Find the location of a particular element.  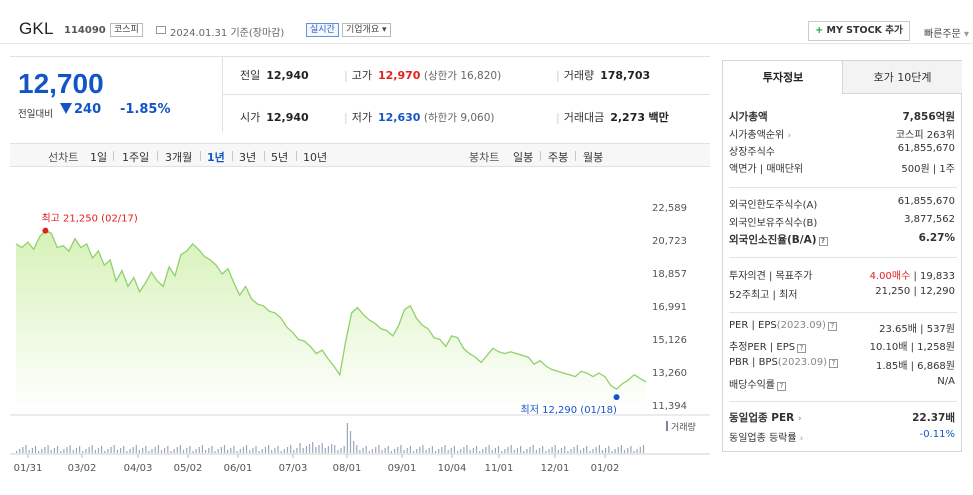

volume: | 거래량 178,703 is located at coordinates (603, 75).